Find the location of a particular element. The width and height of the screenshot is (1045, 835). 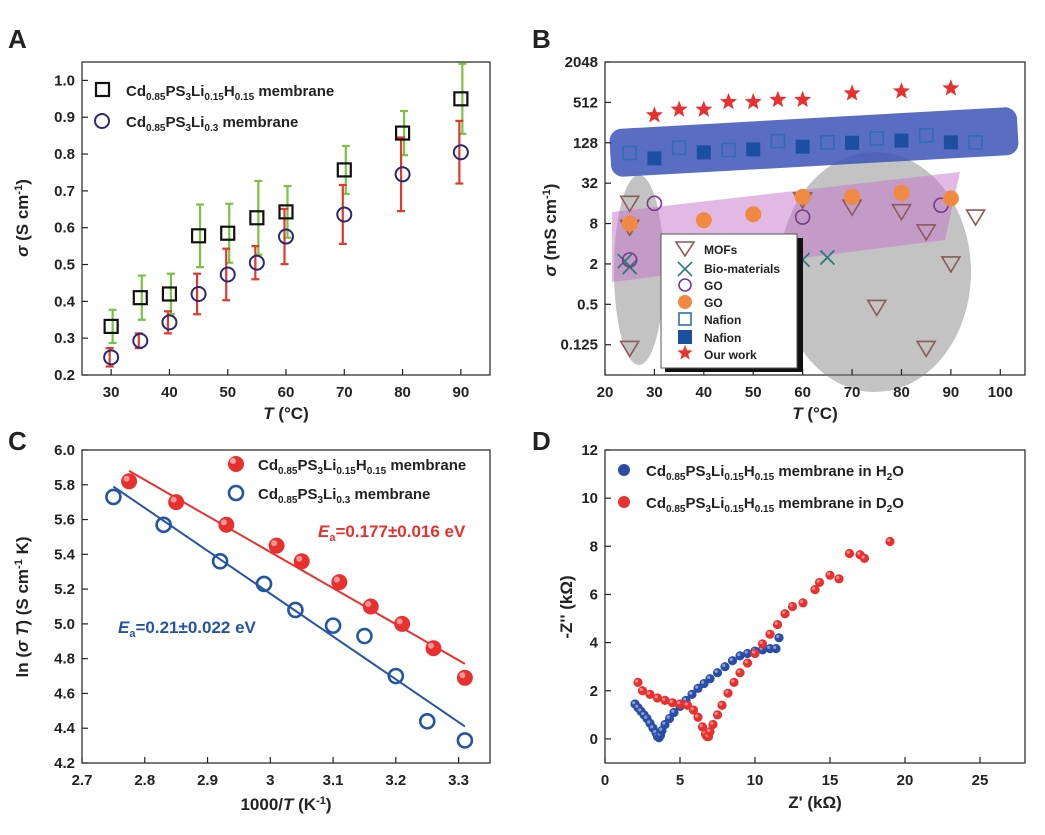

x-tick-label: 90 is located at coordinates (951, 392).